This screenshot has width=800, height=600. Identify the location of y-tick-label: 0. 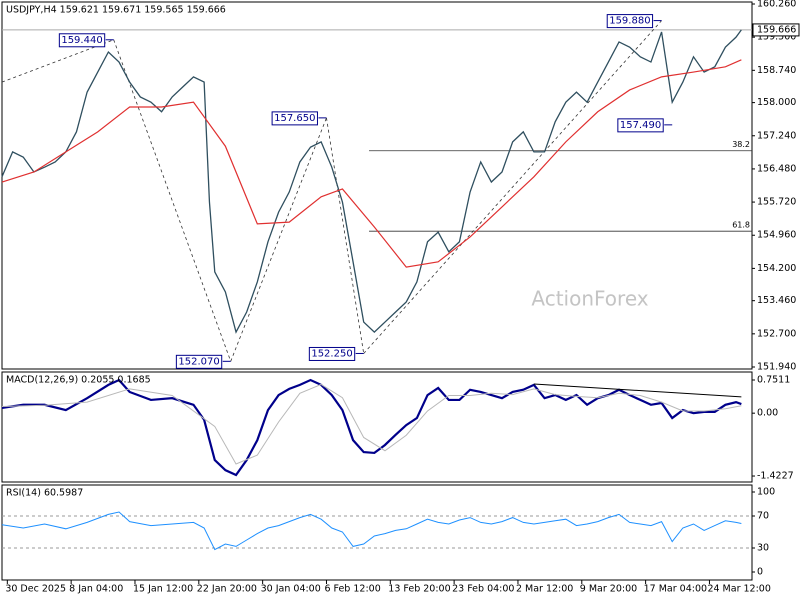
(760, 572).